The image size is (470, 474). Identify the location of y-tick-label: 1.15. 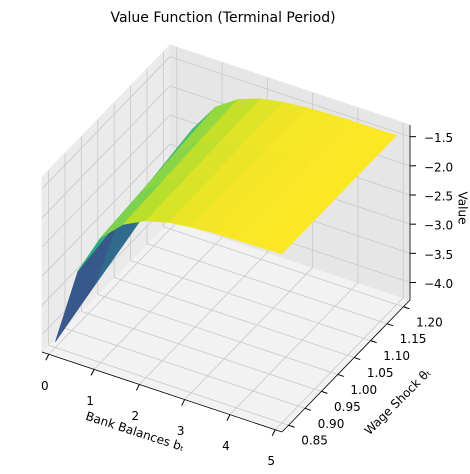
(413, 339).